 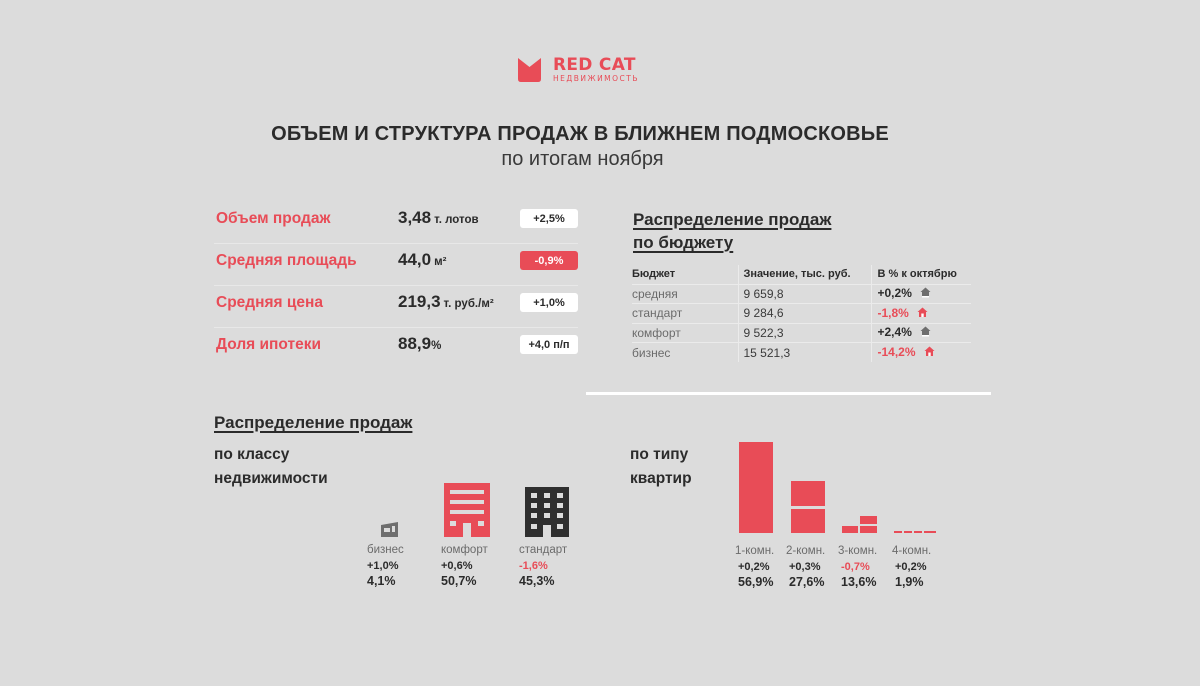 What do you see at coordinates (858, 567) in the screenshot?
I see `flat-item-3-room: 3-комн. -0,7% 13,6%` at bounding box center [858, 567].